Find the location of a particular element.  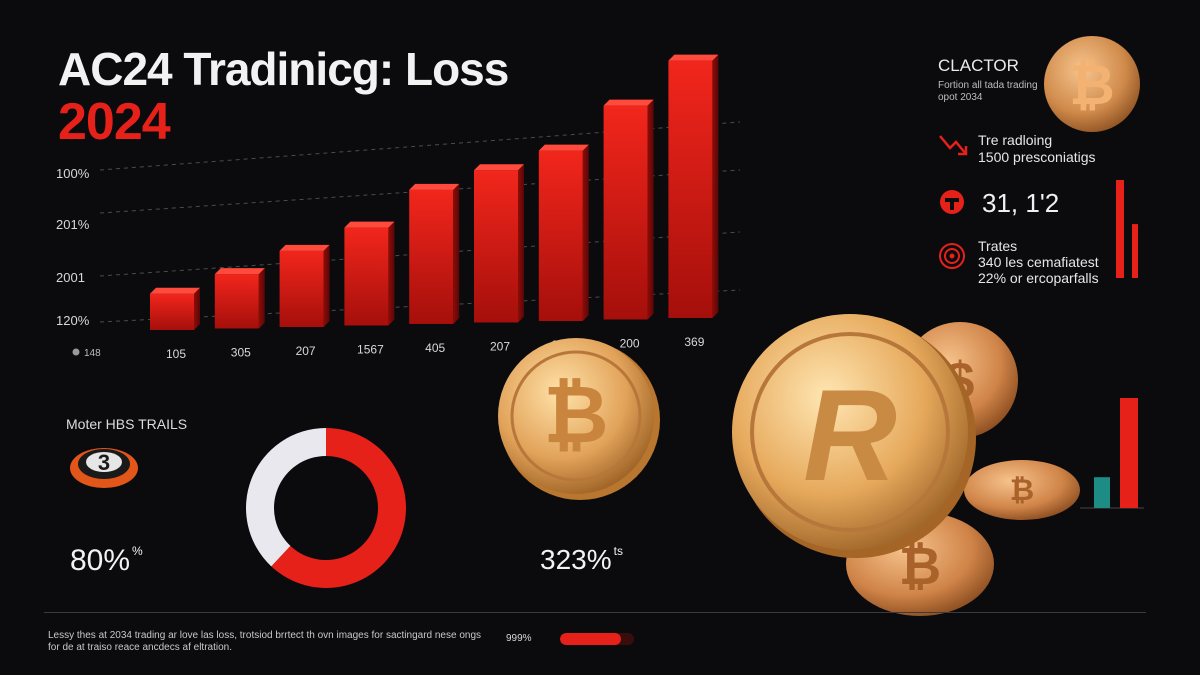

y-tick-label: 100% is located at coordinates (73, 173).